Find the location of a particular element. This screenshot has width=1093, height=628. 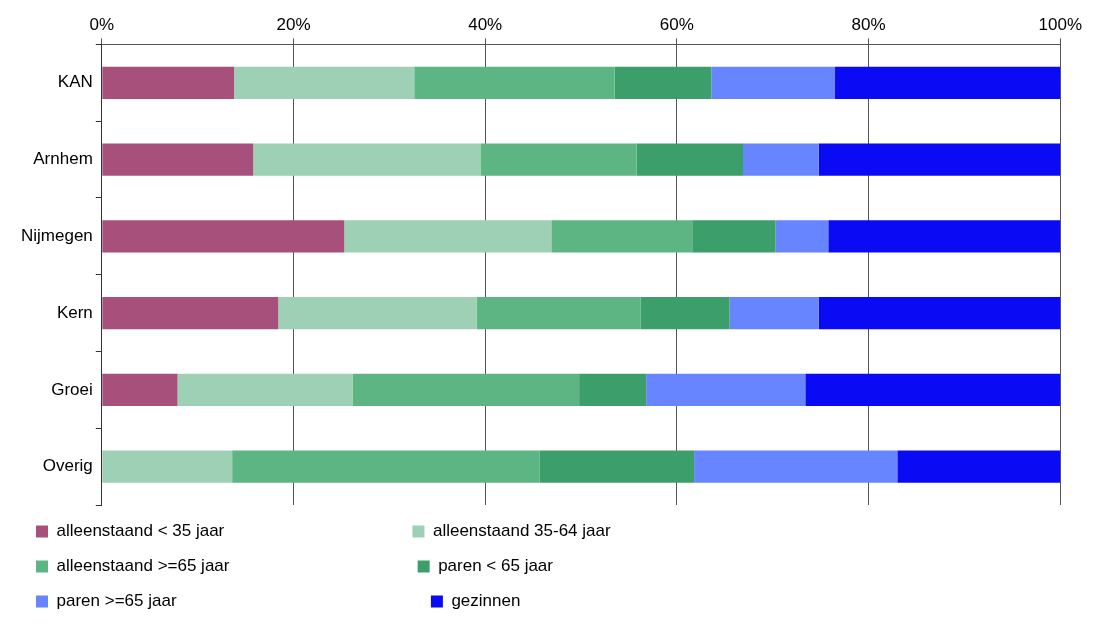

x-tick-label: 60% is located at coordinates (676, 24).